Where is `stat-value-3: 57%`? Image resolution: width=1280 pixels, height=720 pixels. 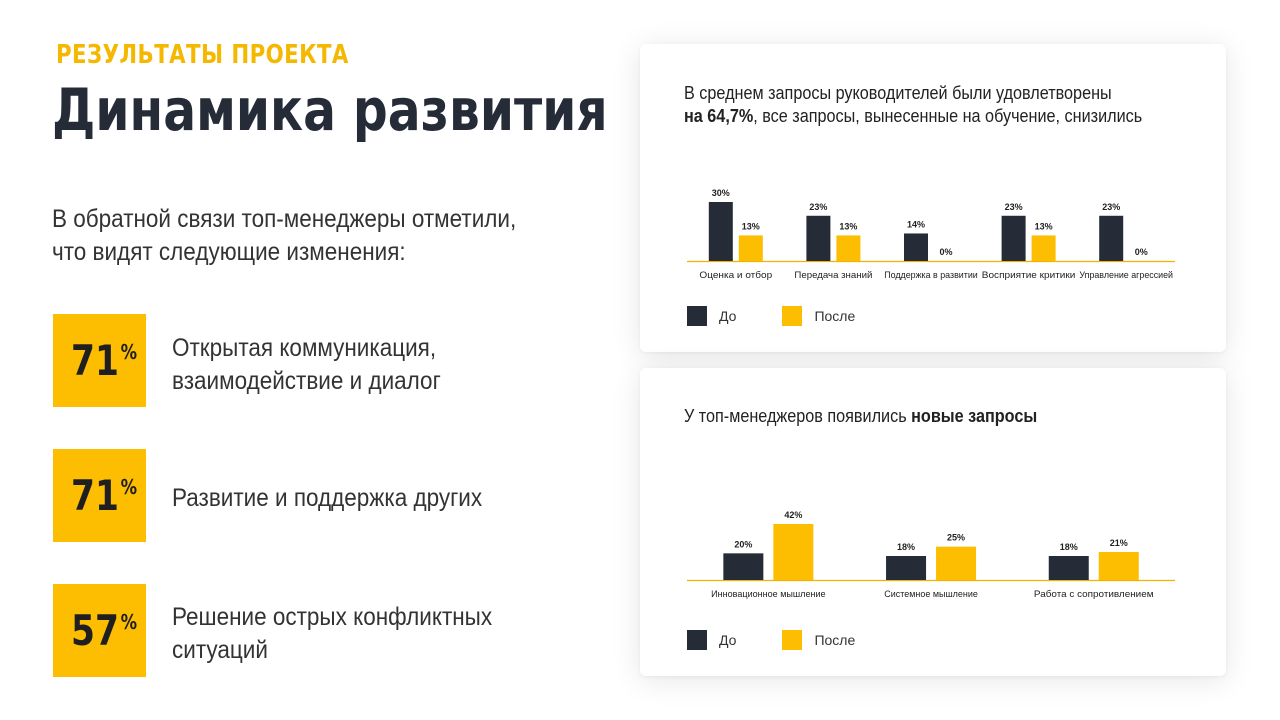
stat-value-3: 57% is located at coordinates (104, 630).